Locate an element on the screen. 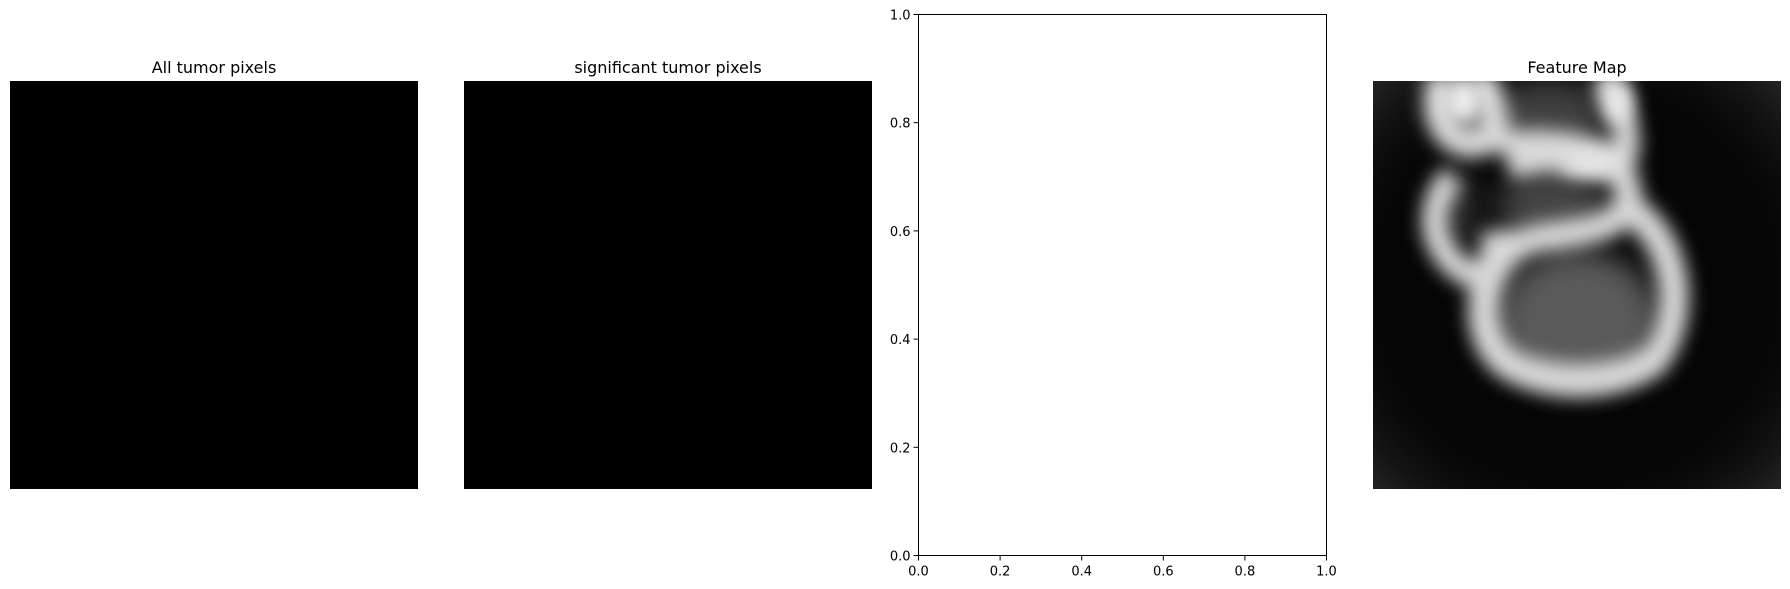 This screenshot has height=589, width=1790. x-tick-label: 0.8 is located at coordinates (1245, 572).